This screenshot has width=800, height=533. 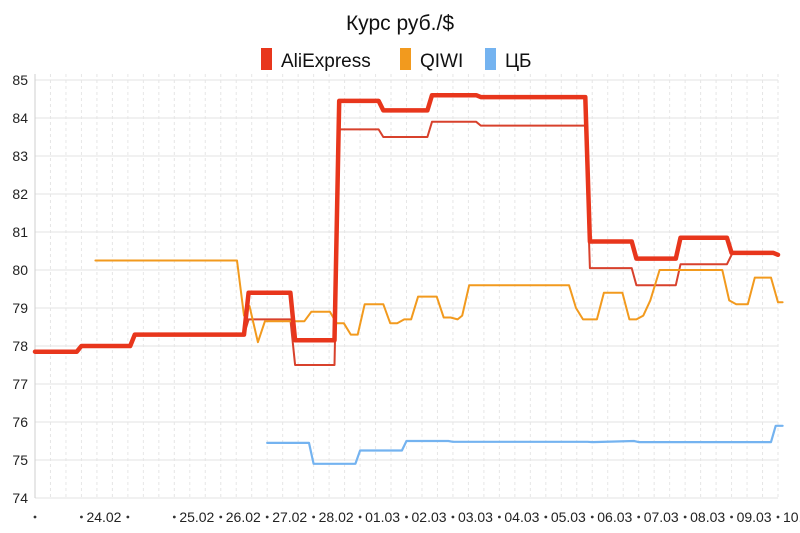 What do you see at coordinates (439, 301) in the screenshot?
I see `series-line-qiwi` at bounding box center [439, 301].